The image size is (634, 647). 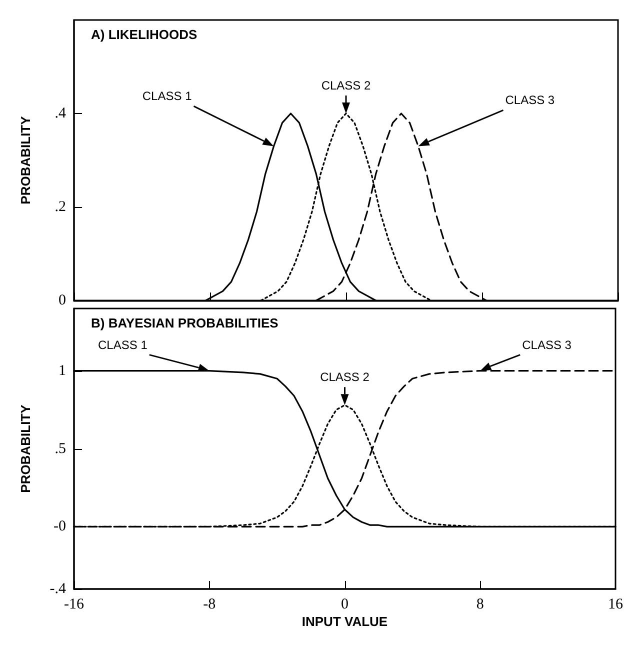 I want to click on text: CLASS 1, so click(x=167, y=96).